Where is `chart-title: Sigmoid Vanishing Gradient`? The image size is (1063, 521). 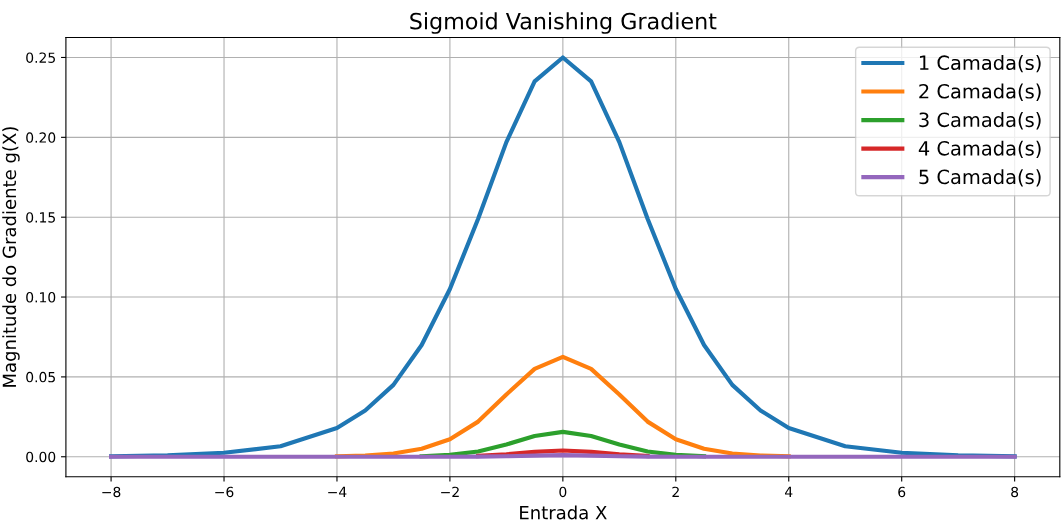
chart-title: Sigmoid Vanishing Gradient is located at coordinates (563, 23).